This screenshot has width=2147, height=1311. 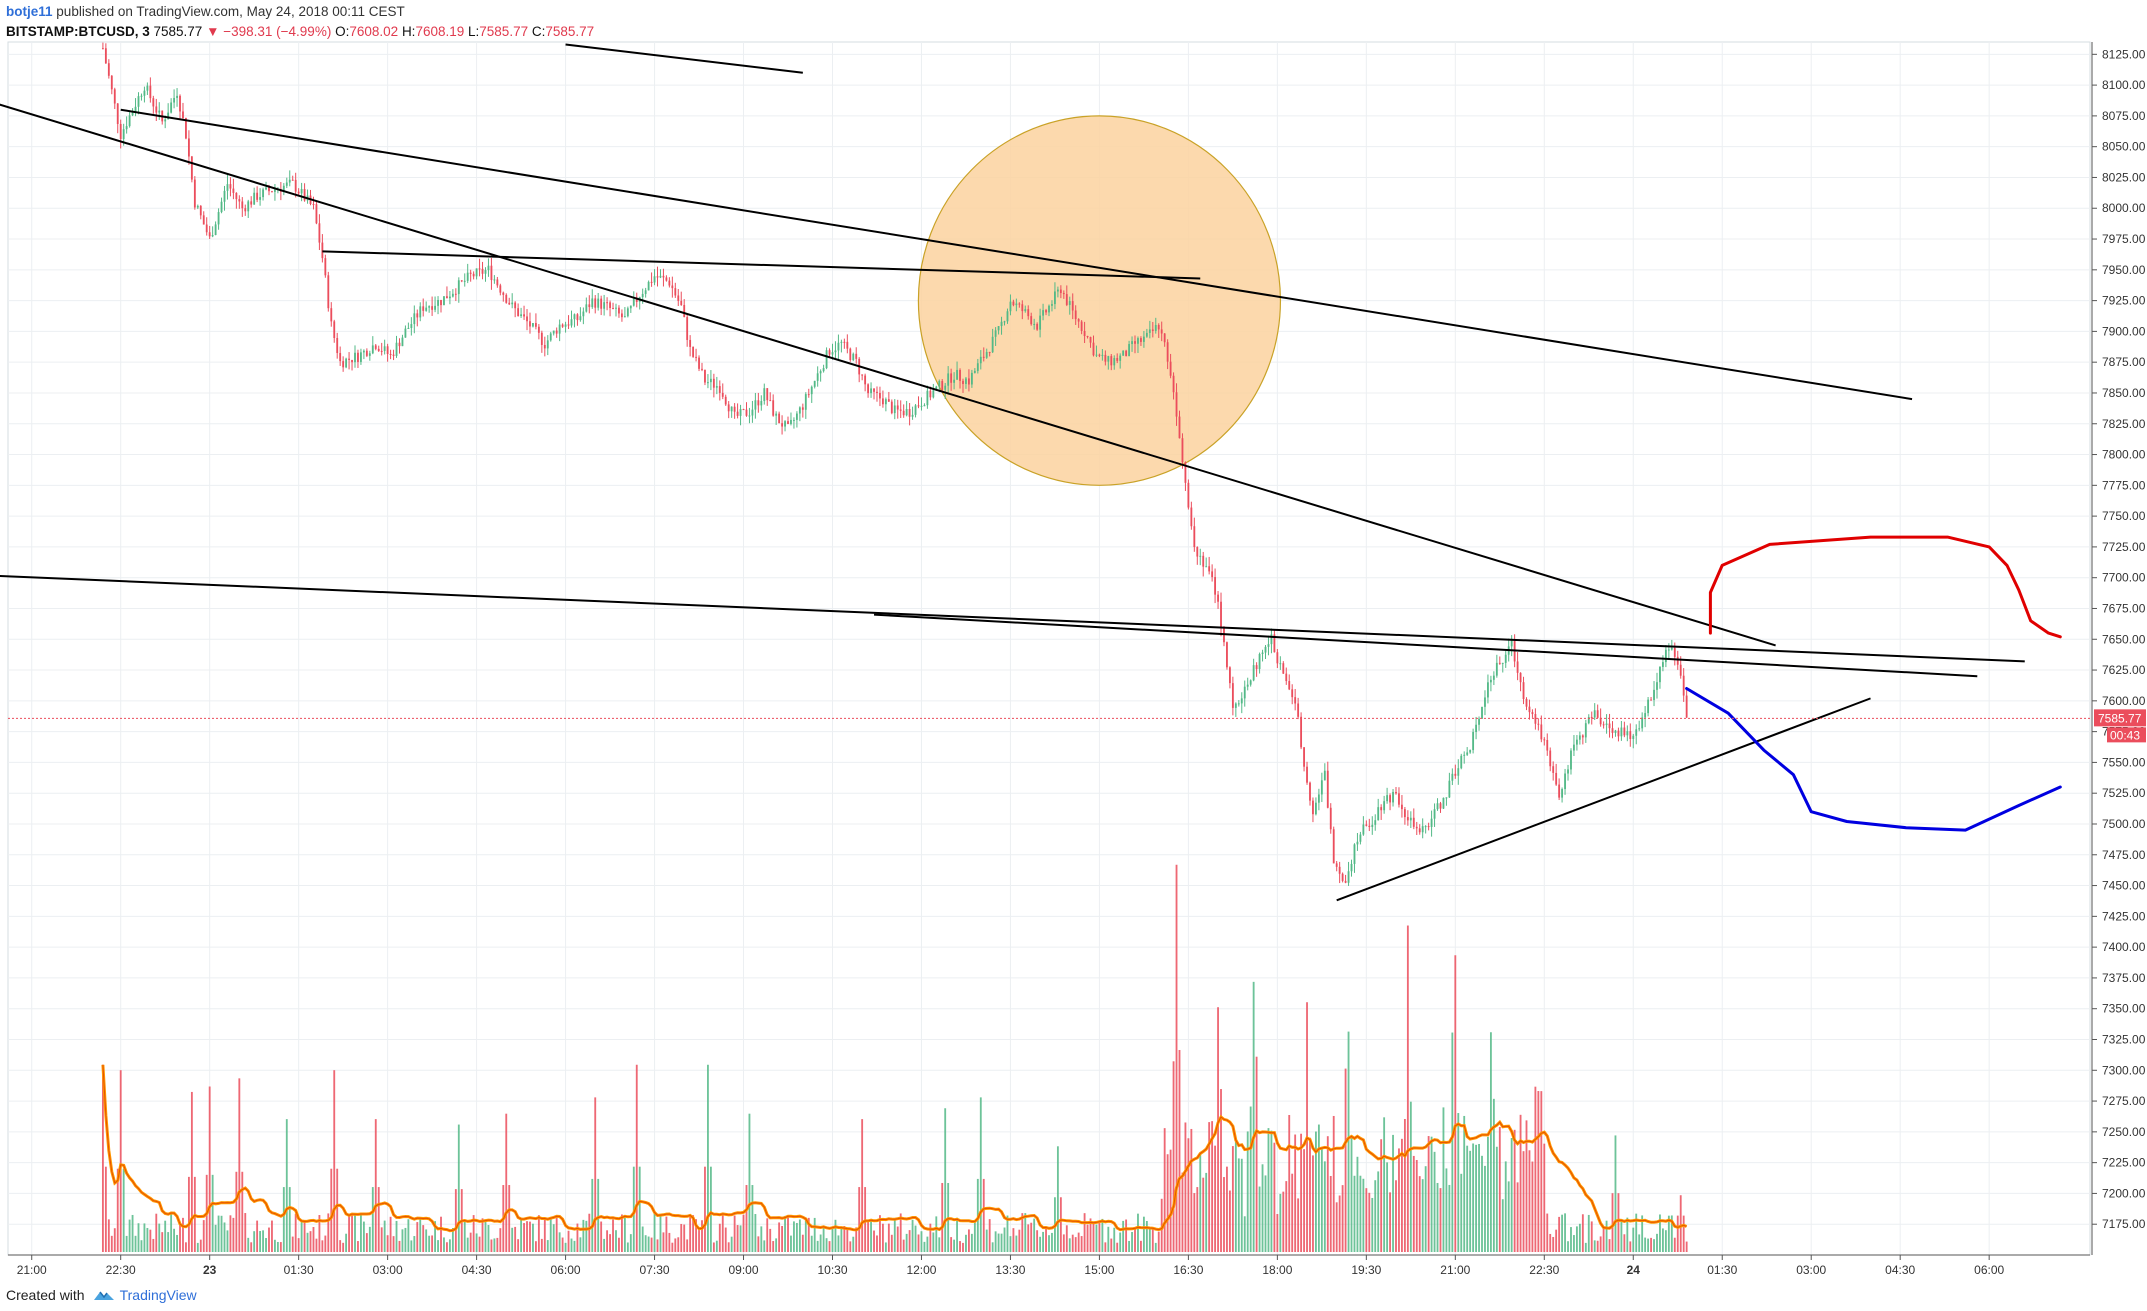 I want to click on trendline-range-top, so click(x=761, y=265).